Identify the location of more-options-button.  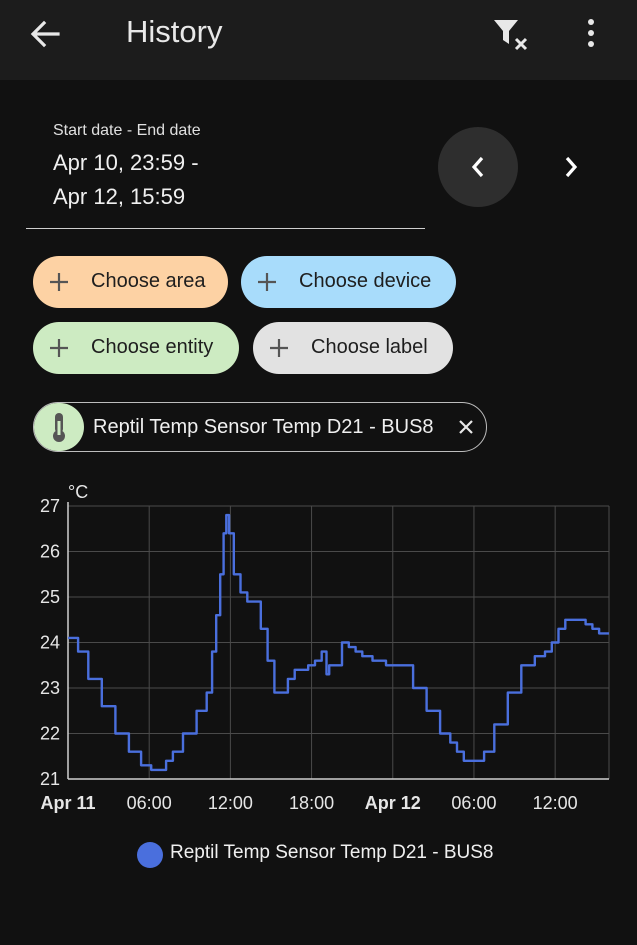
(592, 34).